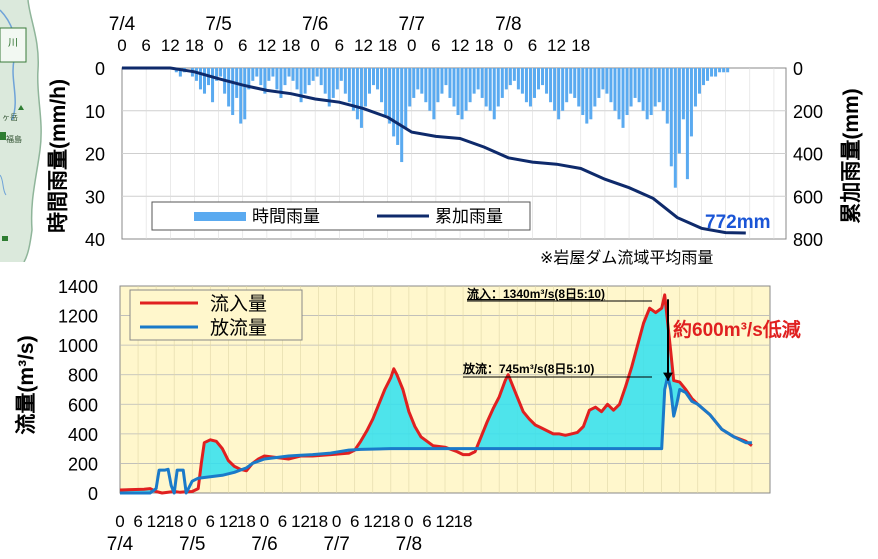 This screenshot has width=878, height=559. I want to click on top-date-label: 7/7, so click(412, 24).